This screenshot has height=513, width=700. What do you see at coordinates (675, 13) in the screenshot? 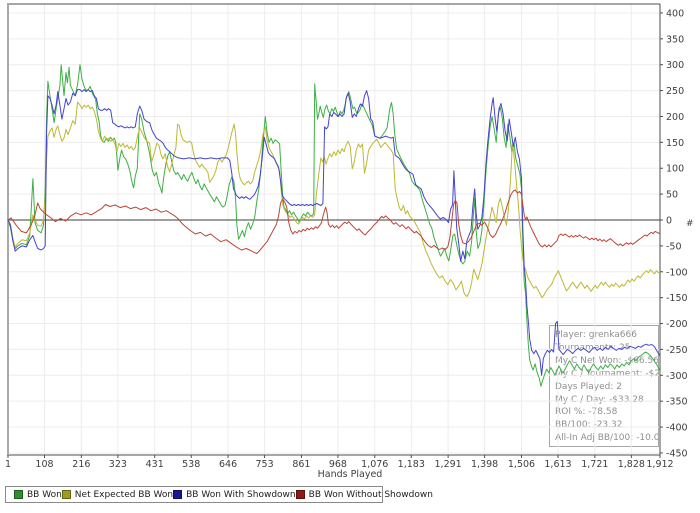
I see `y-tick-label: 400` at bounding box center [675, 13].